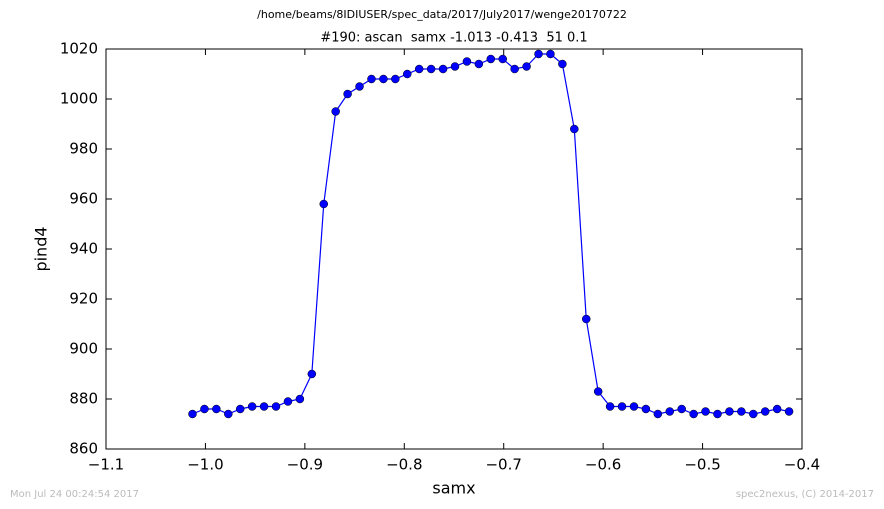 The height and width of the screenshot is (509, 884). Describe the element at coordinates (802, 465) in the screenshot. I see `x-tick-label: −0.4` at that location.